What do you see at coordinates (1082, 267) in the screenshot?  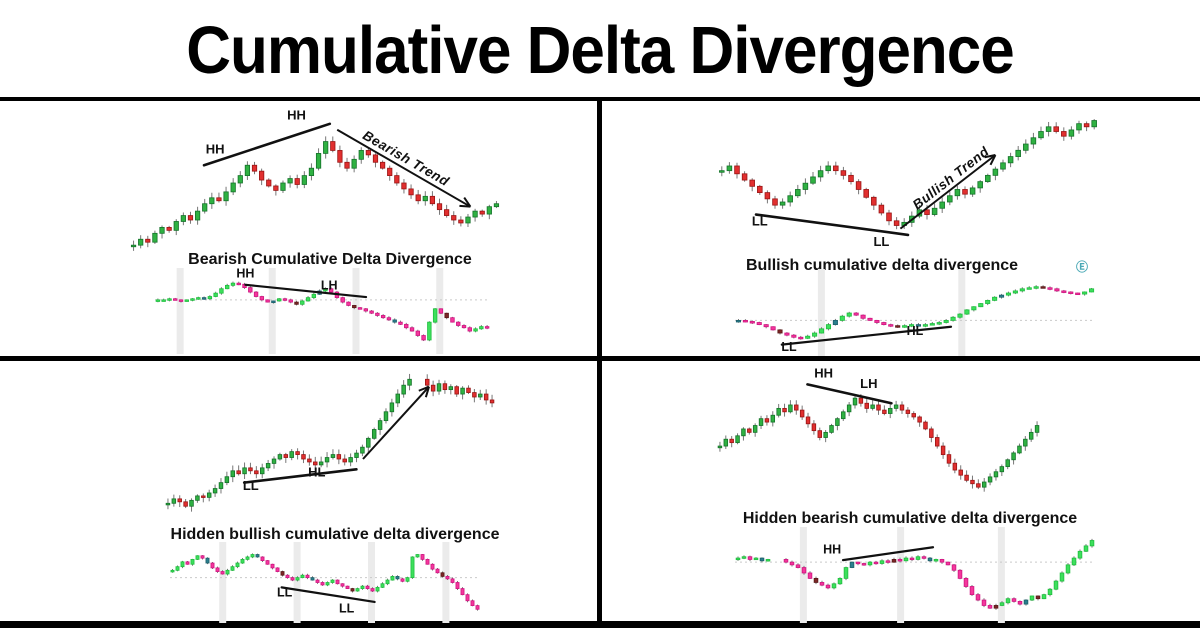 I see `chart-watermark-icon: Ⓔ` at bounding box center [1082, 267].